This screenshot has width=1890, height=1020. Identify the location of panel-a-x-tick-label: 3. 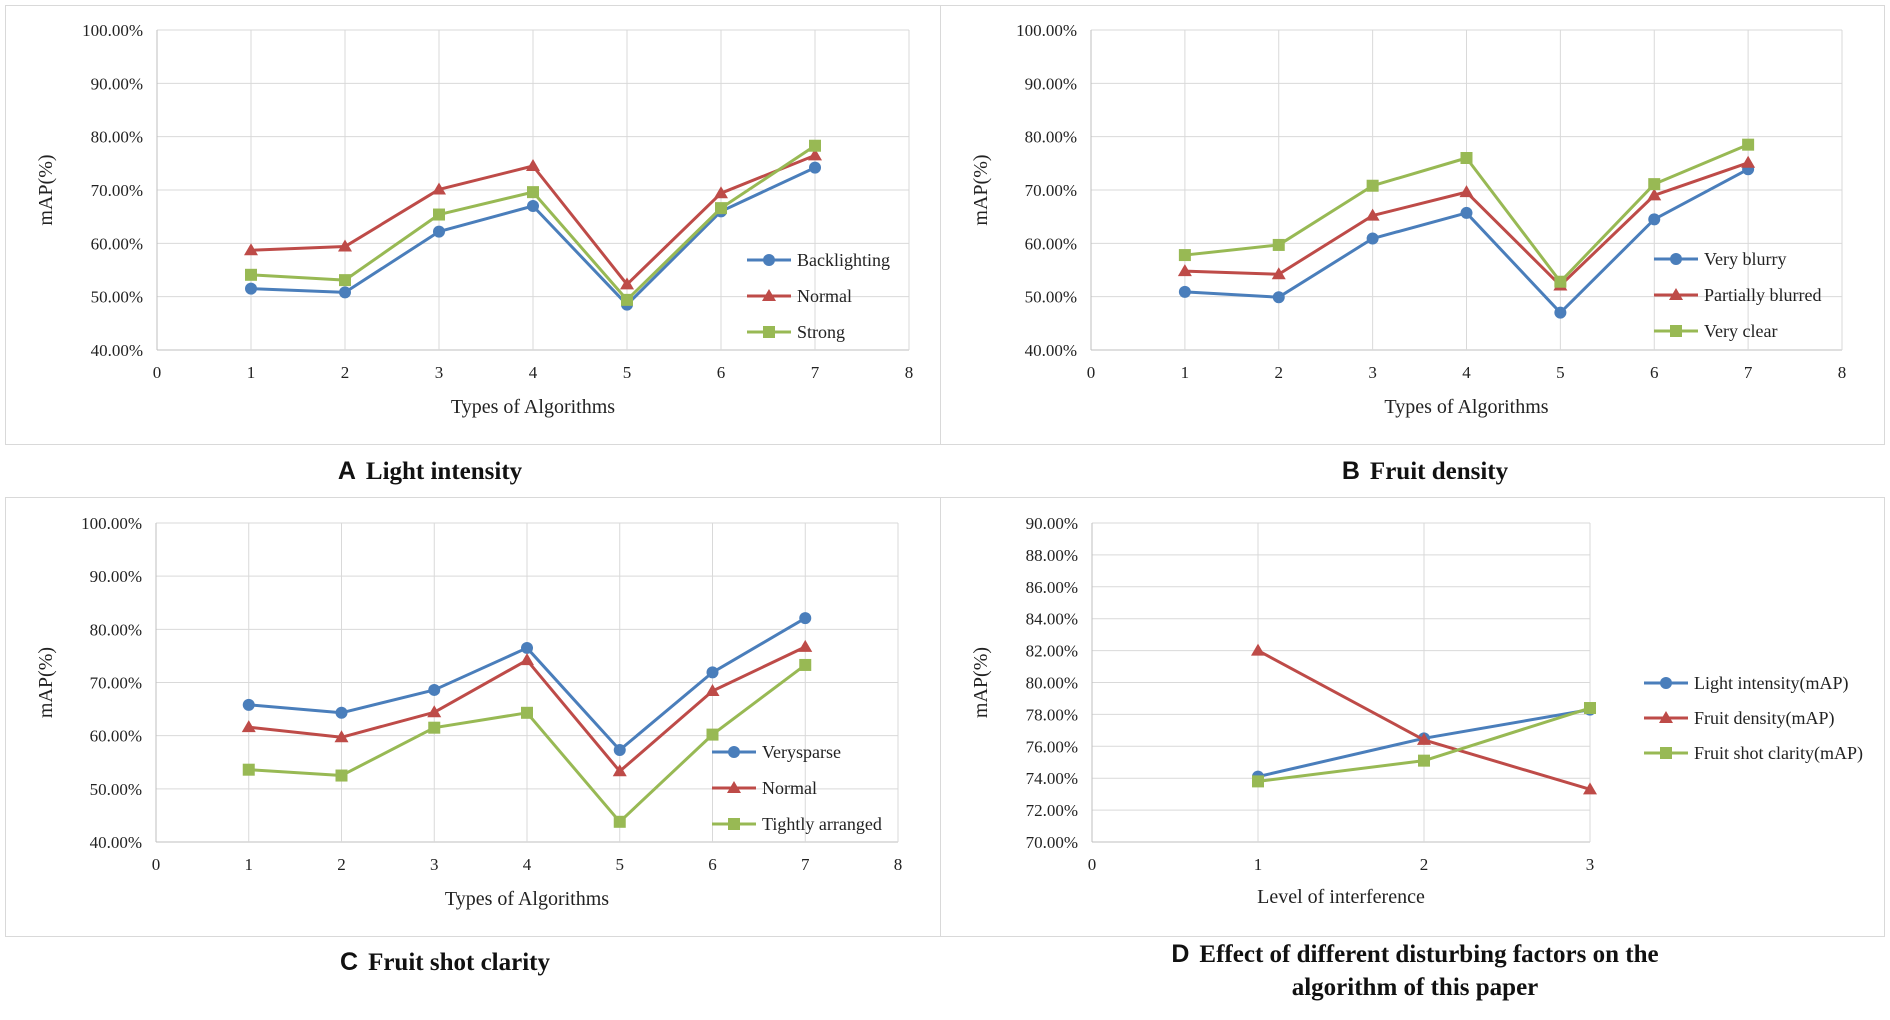
(439, 372).